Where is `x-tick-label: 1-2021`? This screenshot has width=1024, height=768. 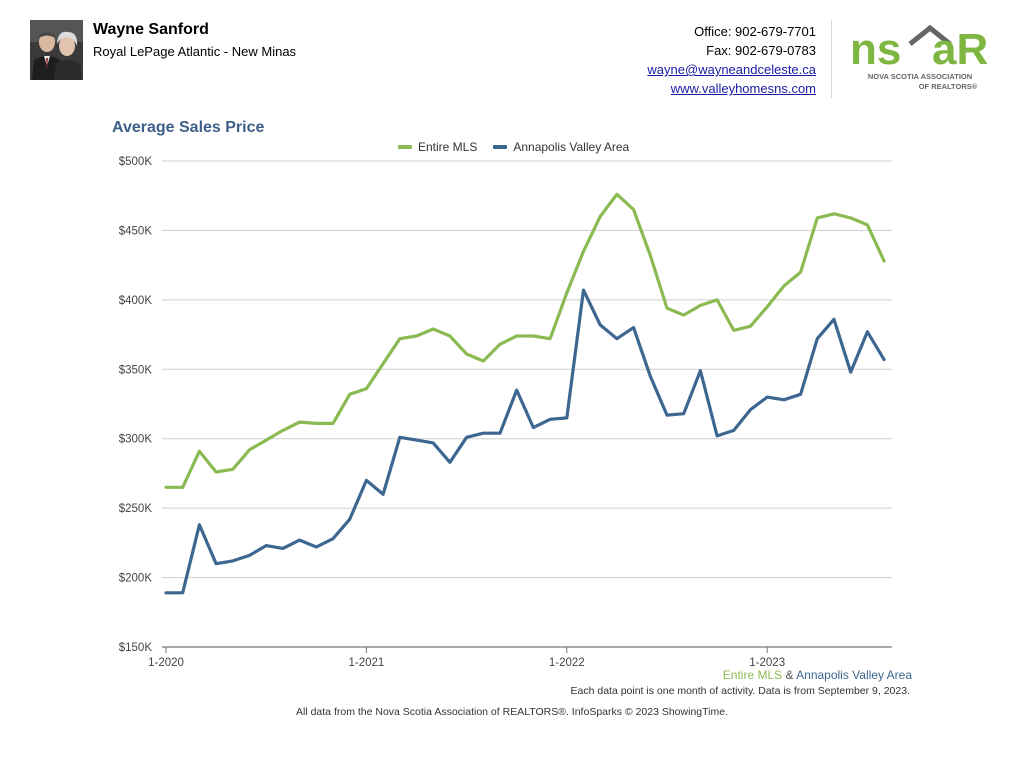
x-tick-label: 1-2021 is located at coordinates (366, 663).